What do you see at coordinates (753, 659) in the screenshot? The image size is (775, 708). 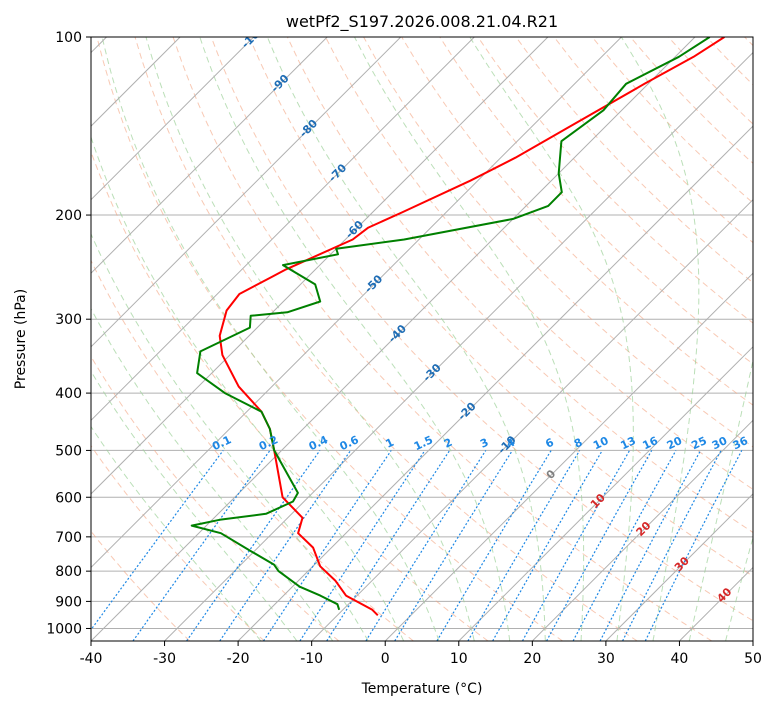 I see `x-tick-label: 50` at bounding box center [753, 659].